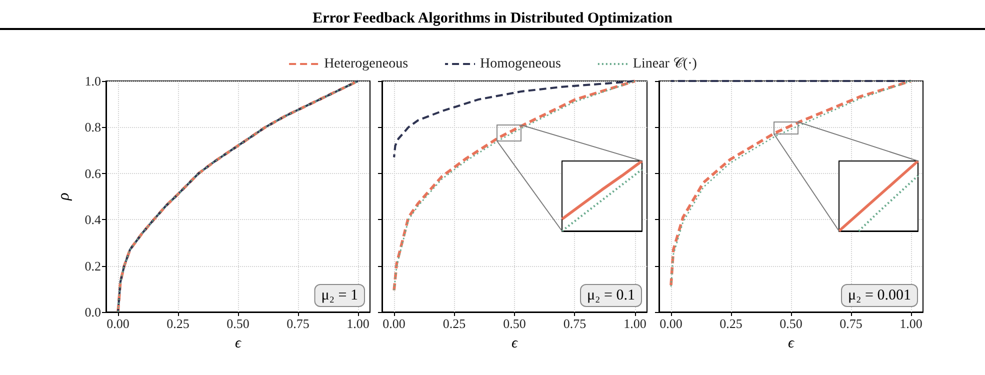 The image size is (985, 375). I want to click on annotation: μ₂ = 1, so click(339, 296).